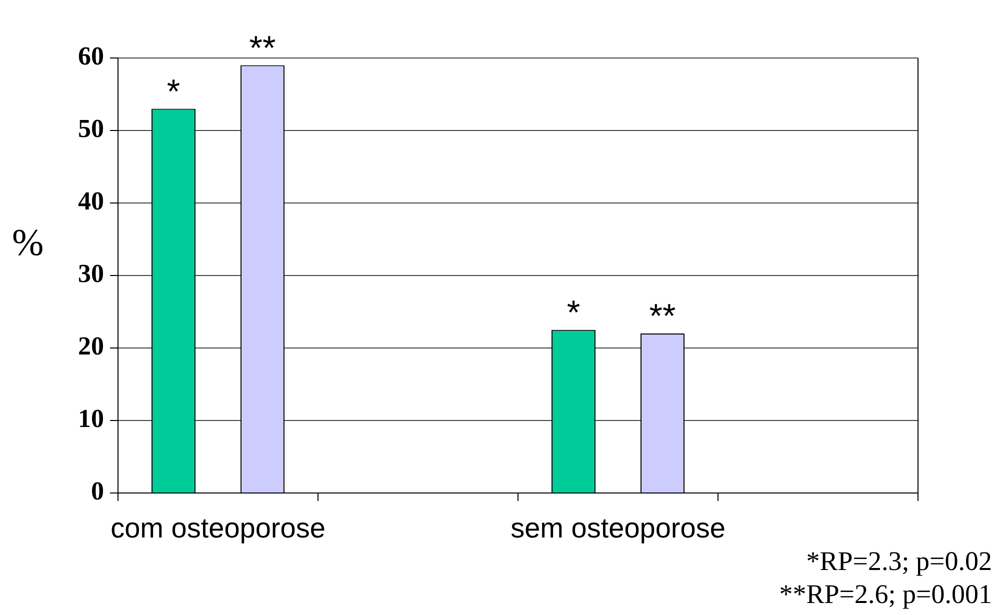  I want to click on y-tick-label: 10, so click(91, 419).